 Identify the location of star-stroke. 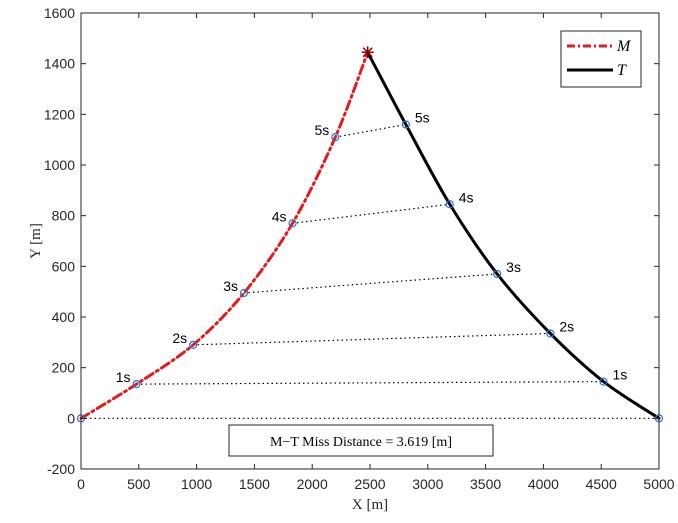
(367, 52).